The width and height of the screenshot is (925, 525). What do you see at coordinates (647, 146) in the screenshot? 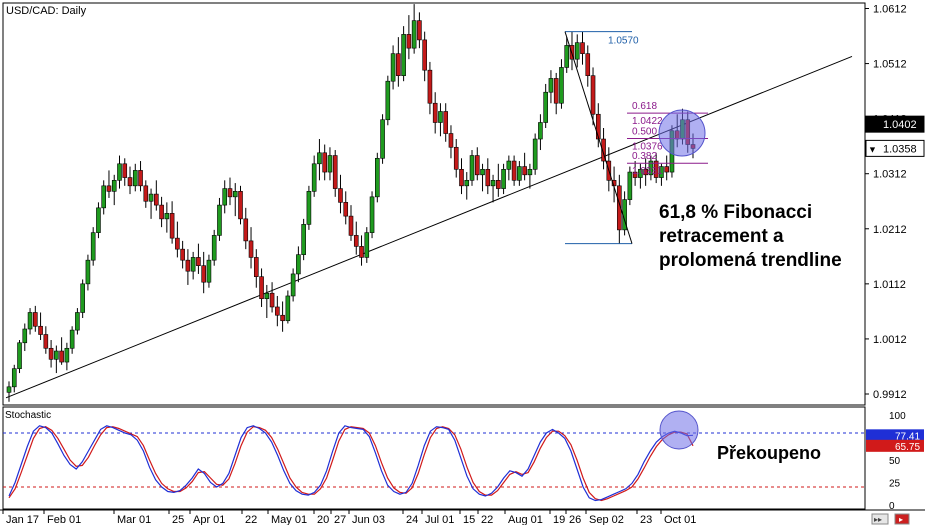
I see `fib-price-label: 1.0376` at bounding box center [647, 146].